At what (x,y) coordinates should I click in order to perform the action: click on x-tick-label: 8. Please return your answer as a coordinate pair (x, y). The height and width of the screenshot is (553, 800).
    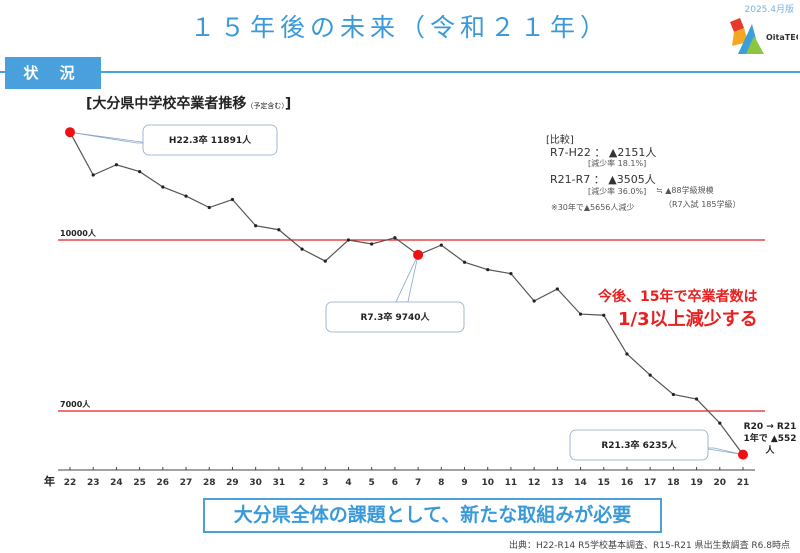
    Looking at the image, I should click on (441, 483).